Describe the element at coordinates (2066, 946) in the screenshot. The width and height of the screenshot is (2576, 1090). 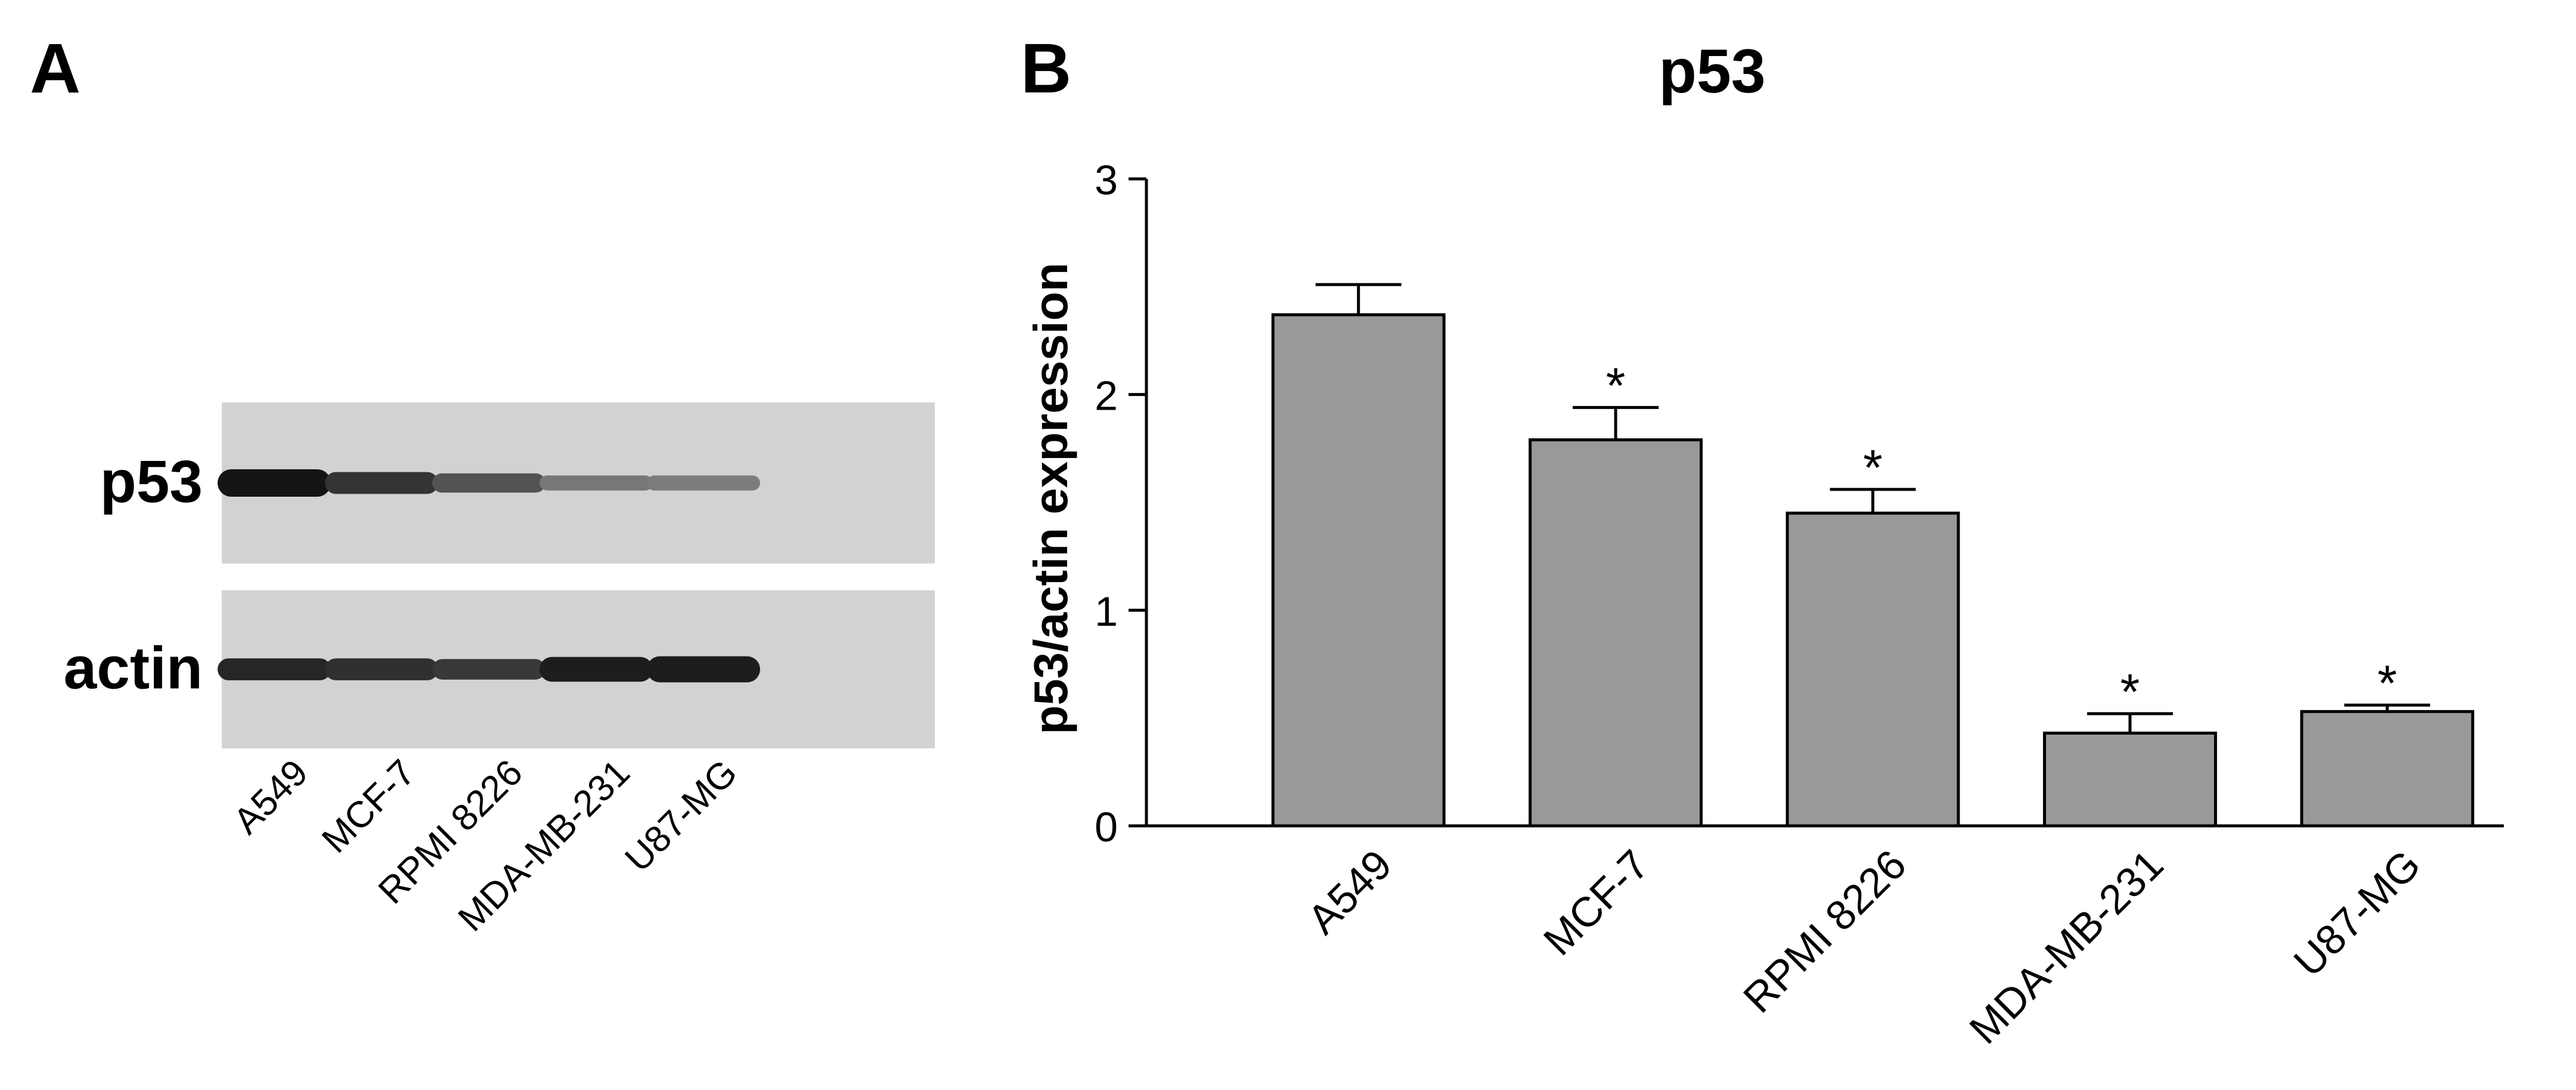
I see `x-tick-label: MDA-MB-231` at that location.